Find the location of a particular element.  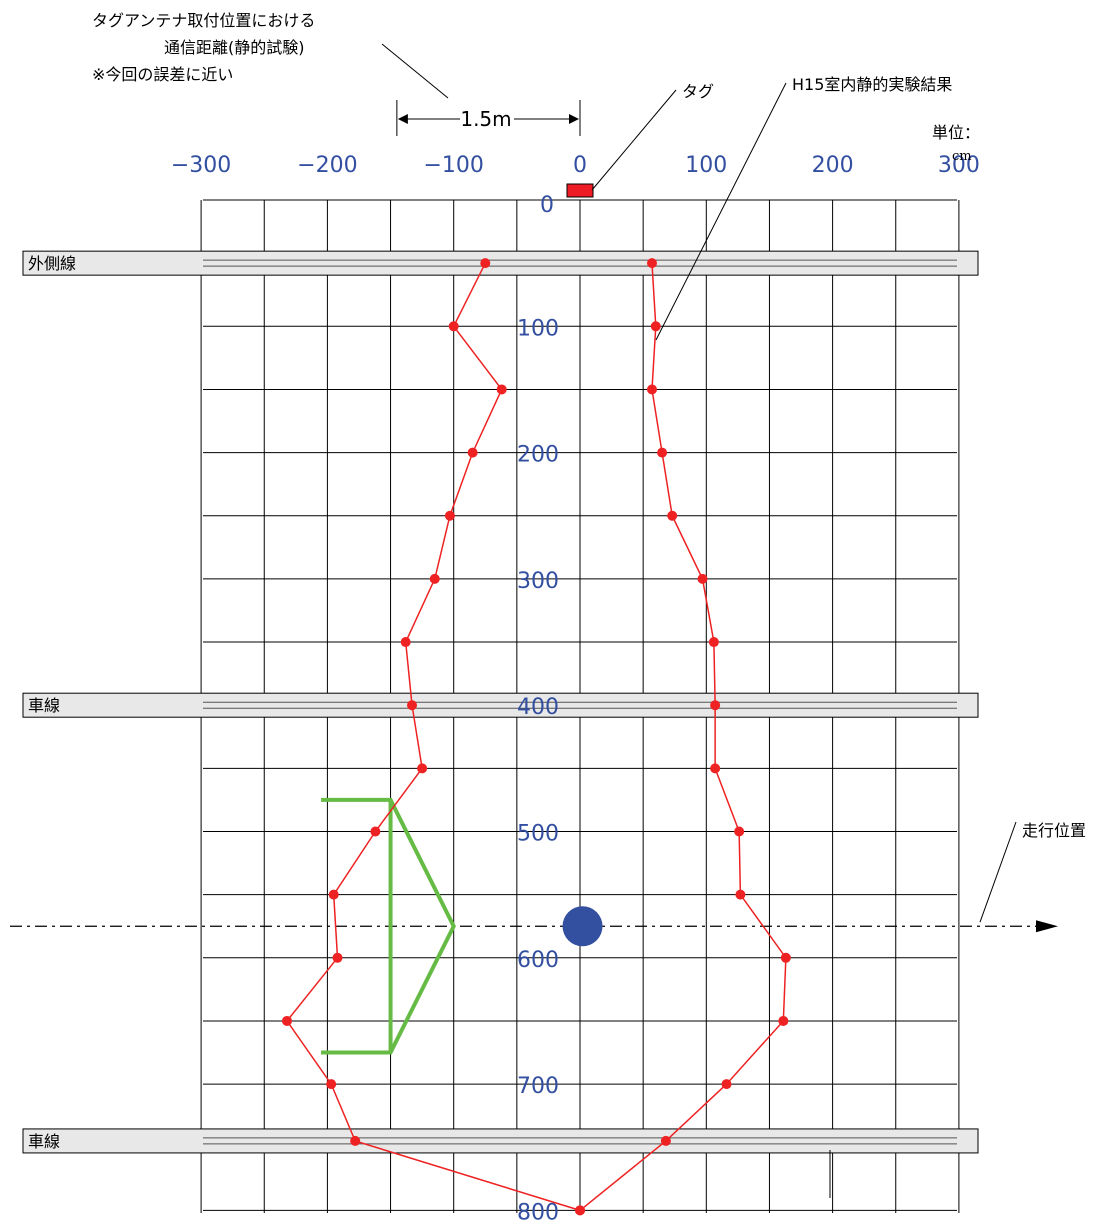

result-label: H15室内静的実験結果 is located at coordinates (872, 84).